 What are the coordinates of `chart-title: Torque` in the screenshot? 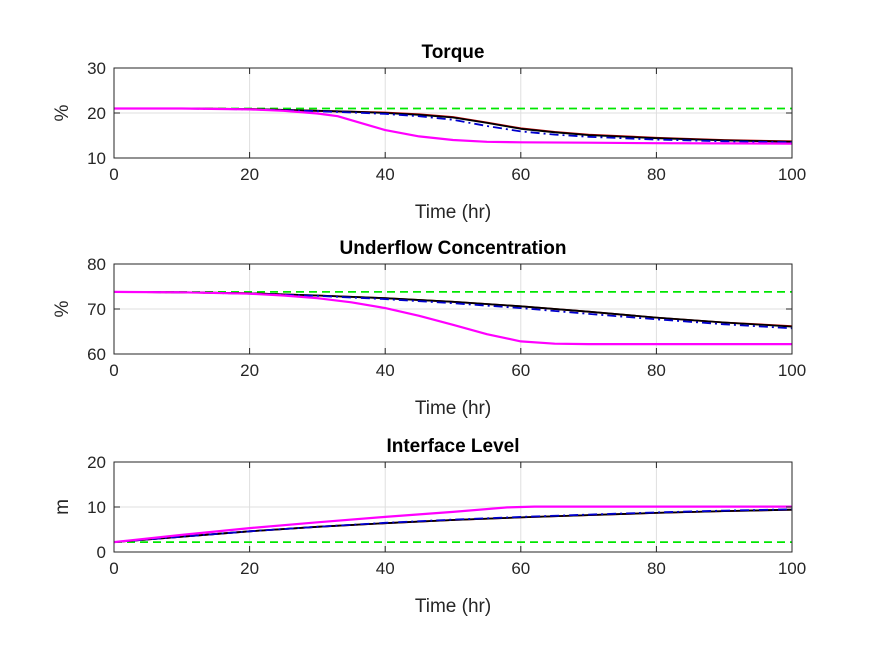 It's located at (453, 52).